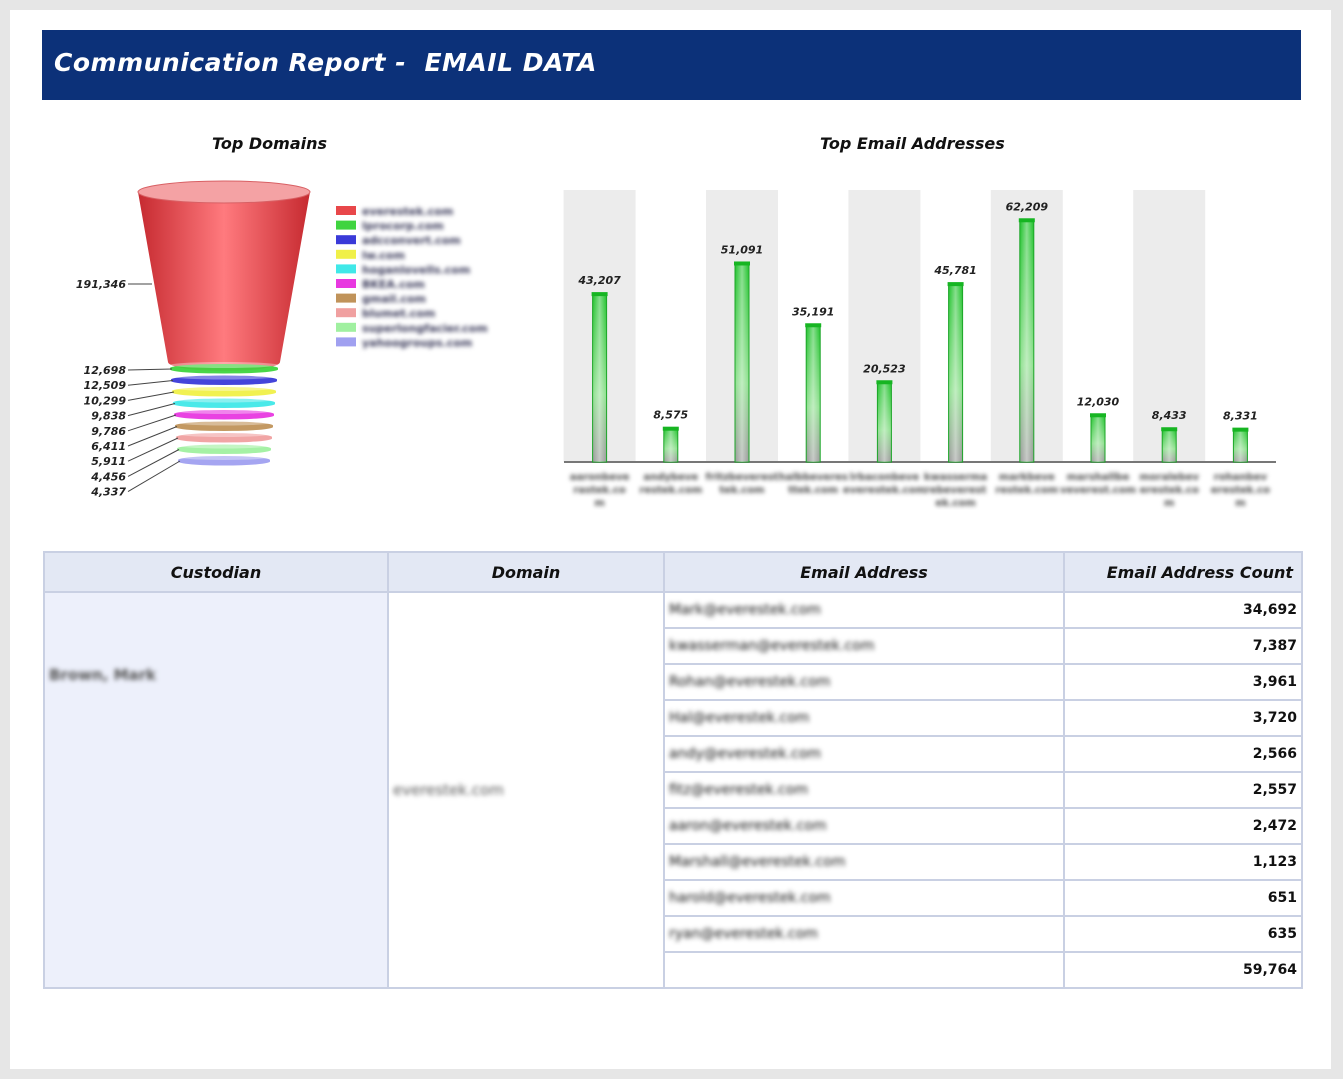 This screenshot has width=1343, height=1079. Describe the element at coordinates (398, 313) in the screenshot. I see `legend-label-7: blumet.com` at that location.